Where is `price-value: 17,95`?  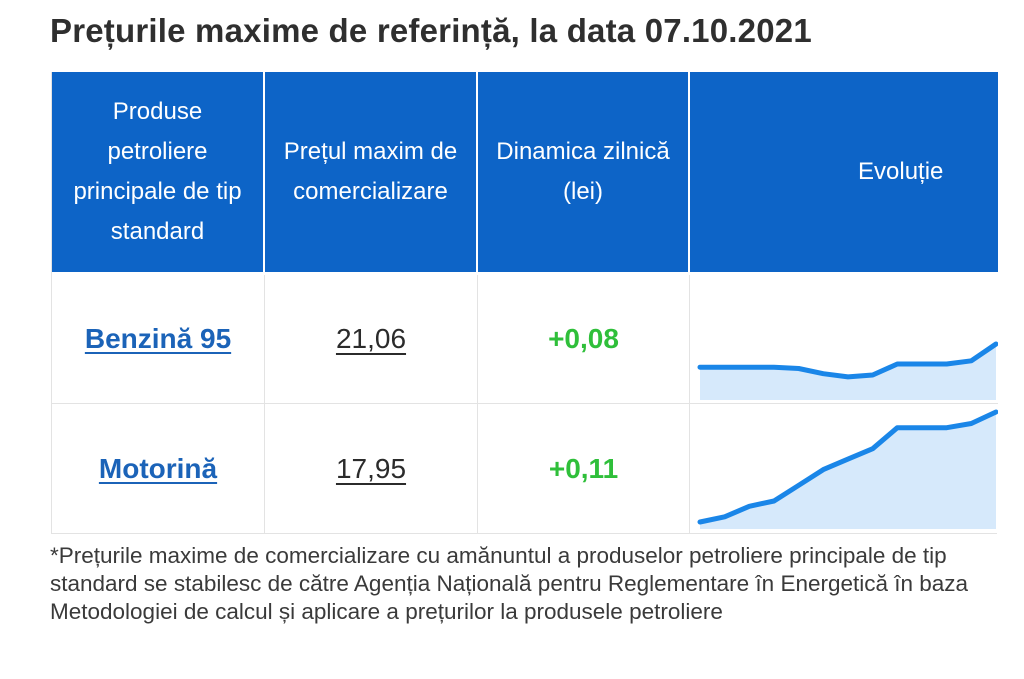 price-value: 17,95 is located at coordinates (371, 468).